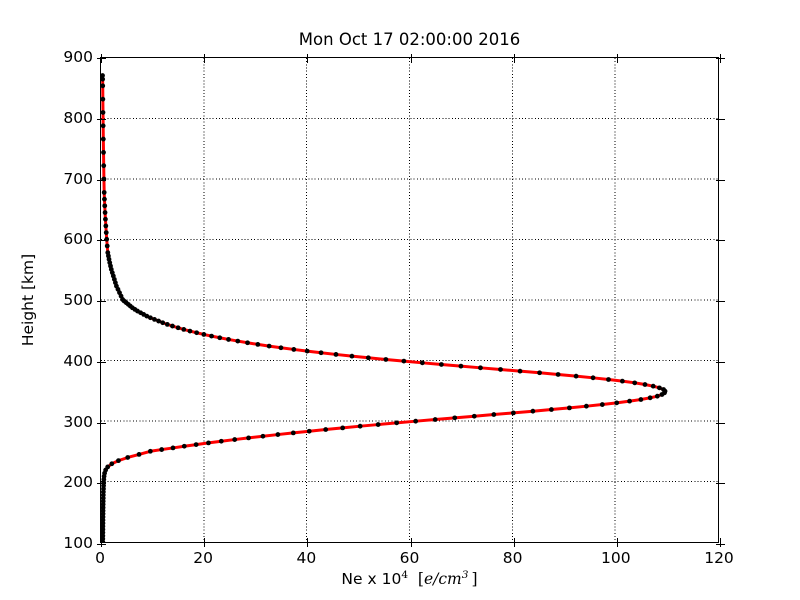 This screenshot has width=800, height=600. Describe the element at coordinates (616, 558) in the screenshot. I see `x-tick-label: 100` at that location.